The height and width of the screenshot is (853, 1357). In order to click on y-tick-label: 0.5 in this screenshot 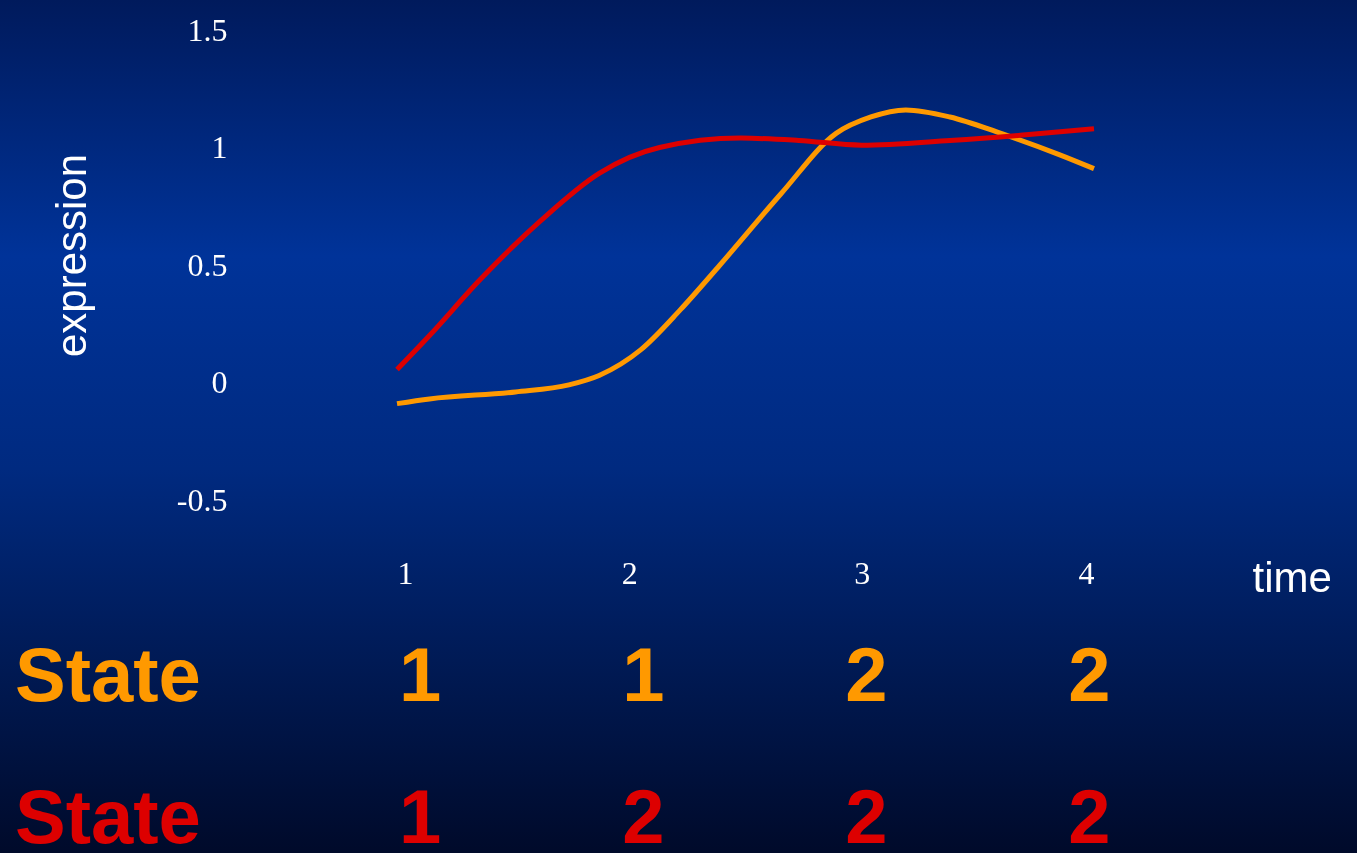, I will do `click(207, 264)`.